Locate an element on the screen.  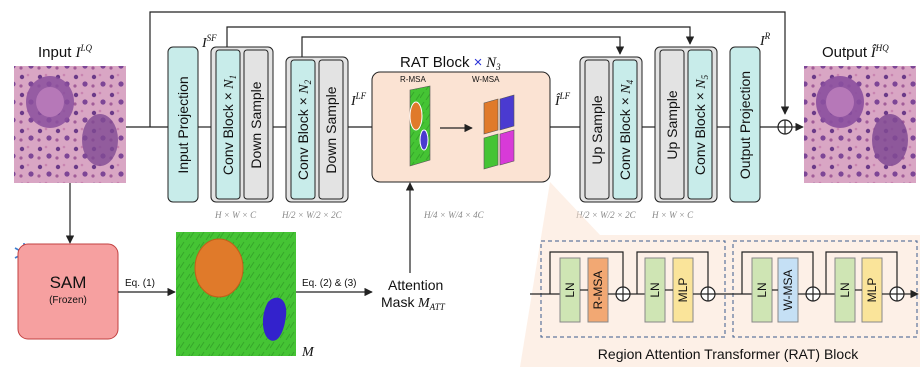
down-sample-2-label: Down Sample is located at coordinates (331, 129).